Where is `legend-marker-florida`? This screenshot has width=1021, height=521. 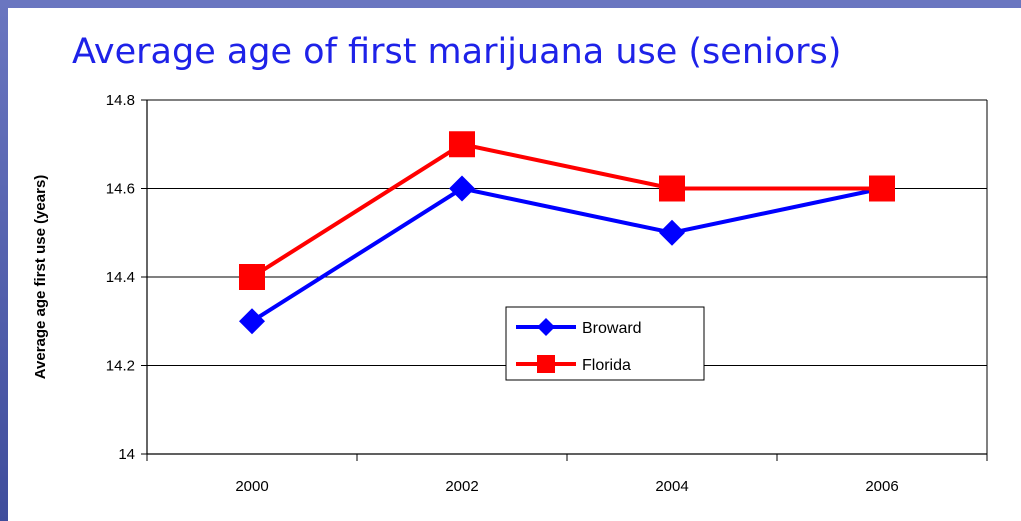 legend-marker-florida is located at coordinates (546, 364).